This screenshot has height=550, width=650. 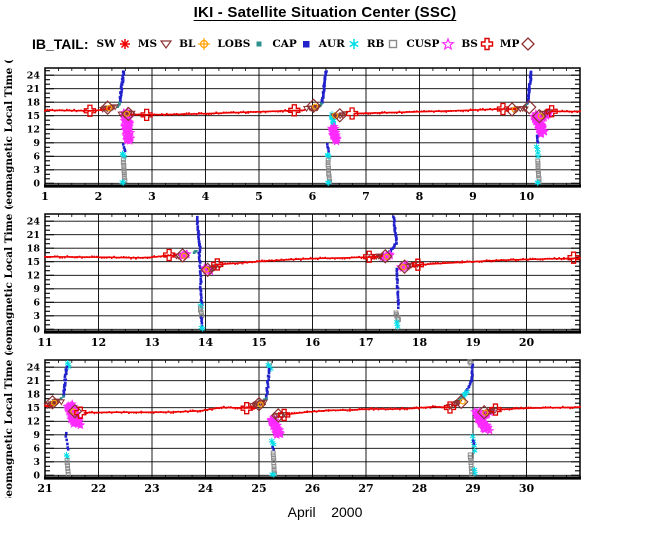 What do you see at coordinates (285, 342) in the screenshot?
I see `x-tick-labels: 11 12 13 14 15 16 17 18 19 20` at bounding box center [285, 342].